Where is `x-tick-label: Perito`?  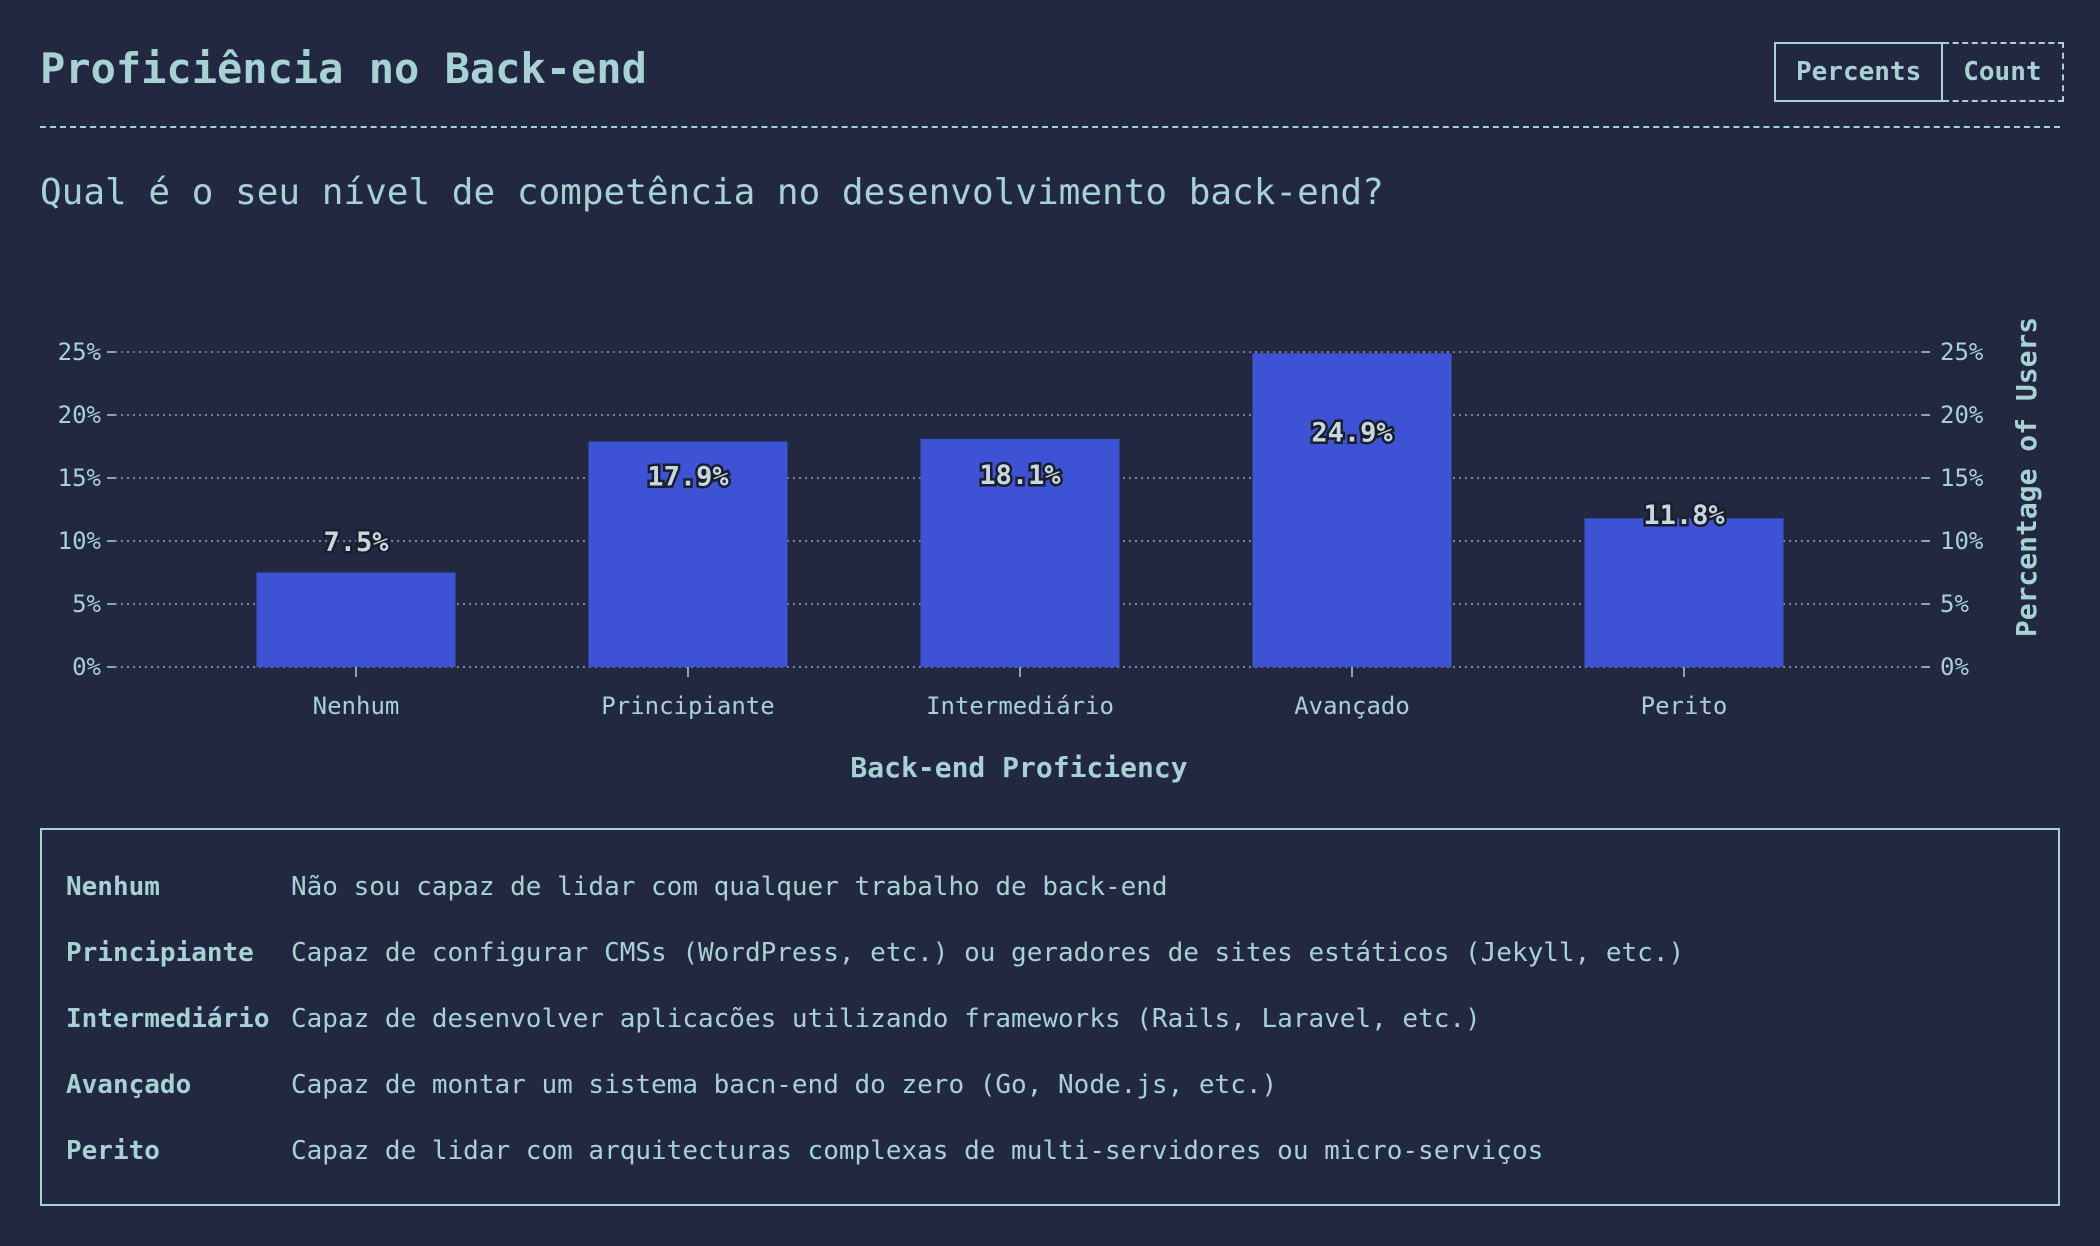
x-tick-label: Perito is located at coordinates (1684, 706).